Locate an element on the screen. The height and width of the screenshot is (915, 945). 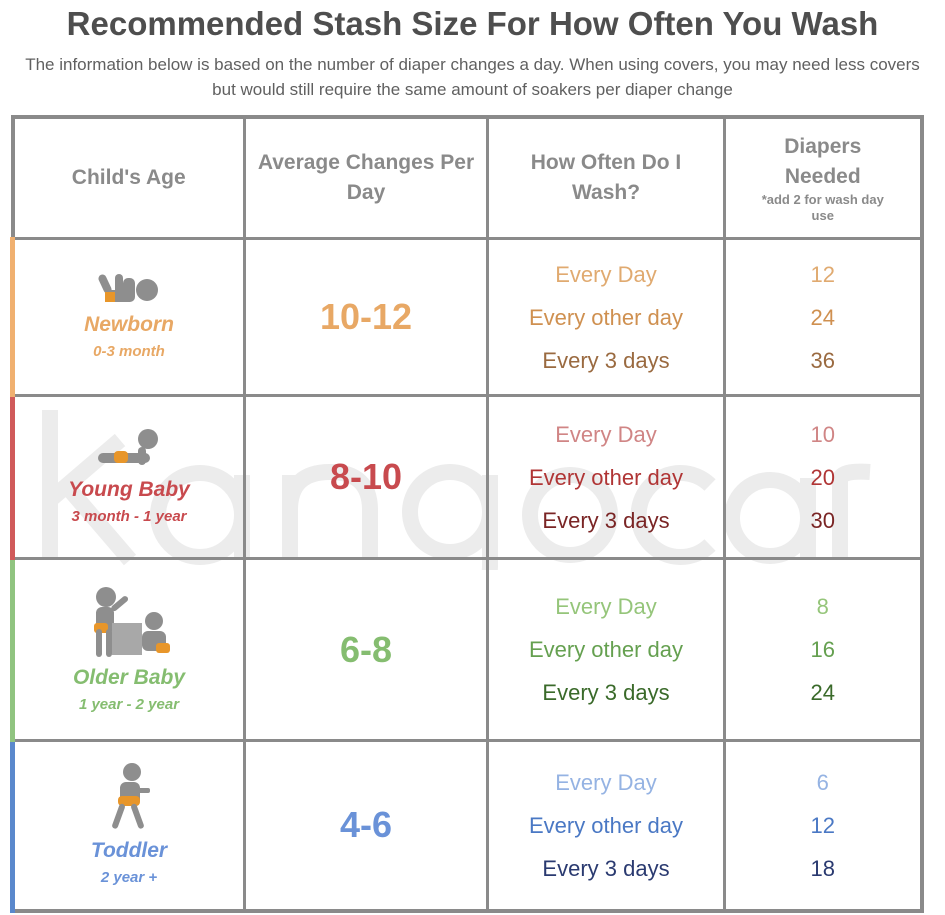
average-changes: 10-12 is located at coordinates (366, 317).